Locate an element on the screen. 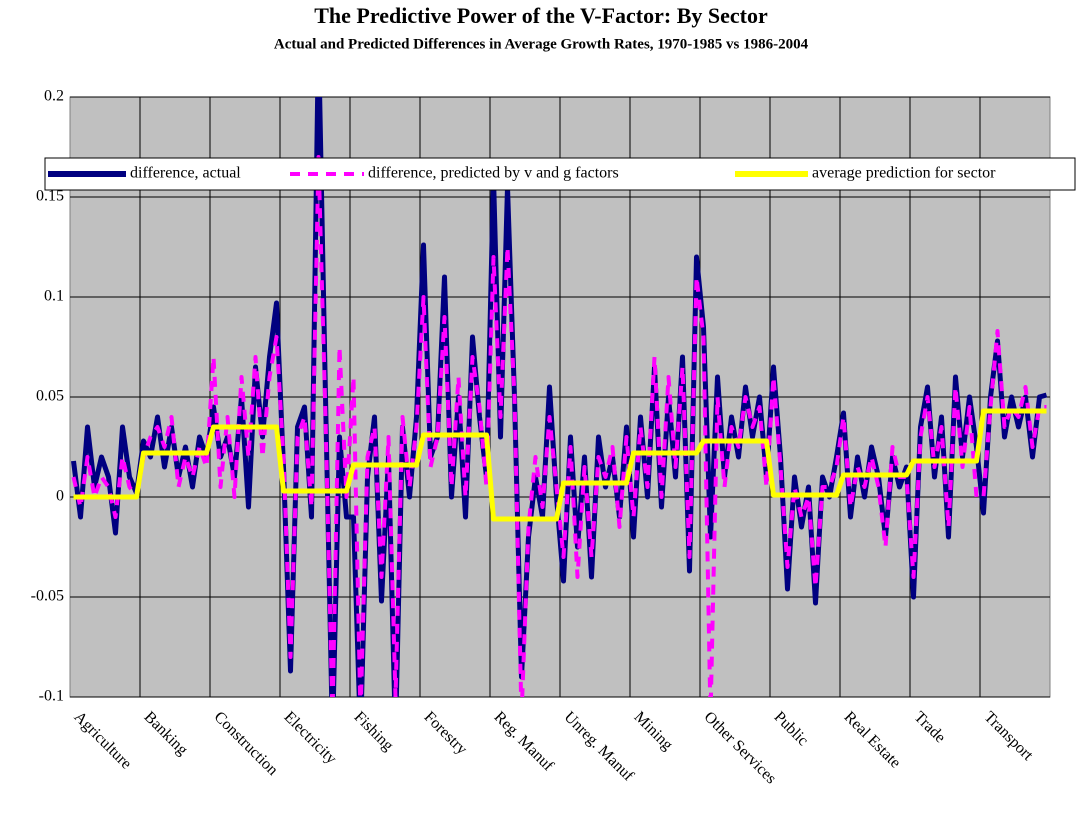  x-tick-label: Agriculture is located at coordinates (103, 740).